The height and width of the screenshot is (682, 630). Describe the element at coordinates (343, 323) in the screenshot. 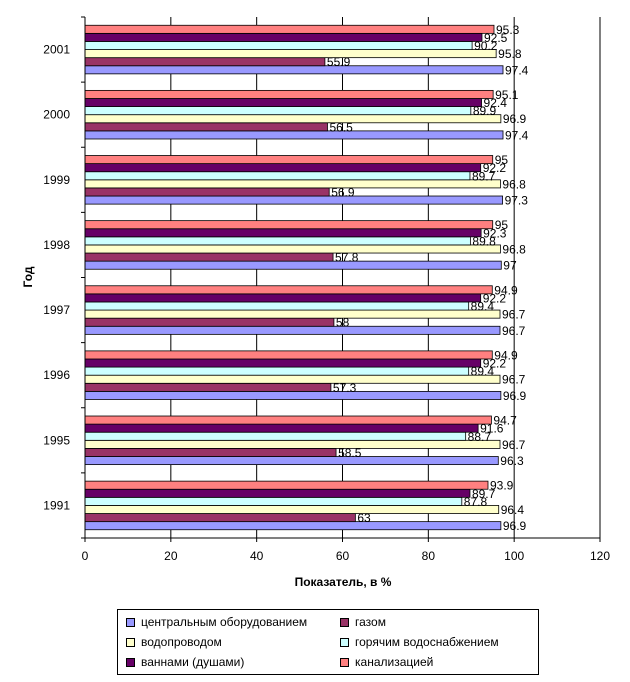

I see `data-label: 58` at that location.